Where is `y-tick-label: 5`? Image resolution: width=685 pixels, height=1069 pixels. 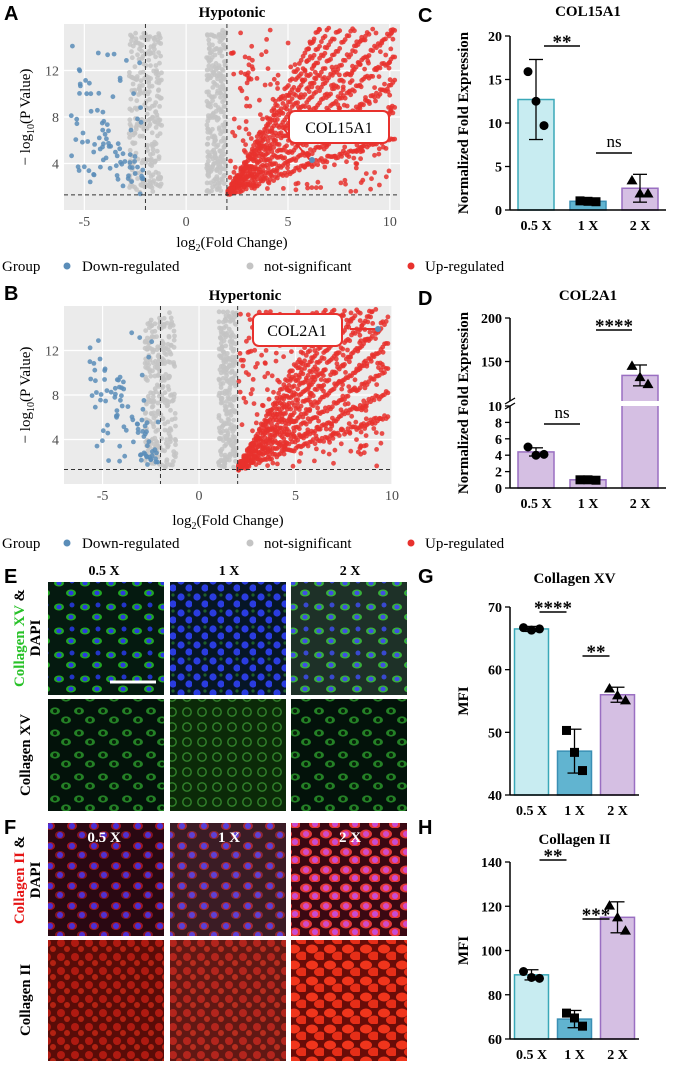 y-tick-label: 5 is located at coordinates (498, 168).